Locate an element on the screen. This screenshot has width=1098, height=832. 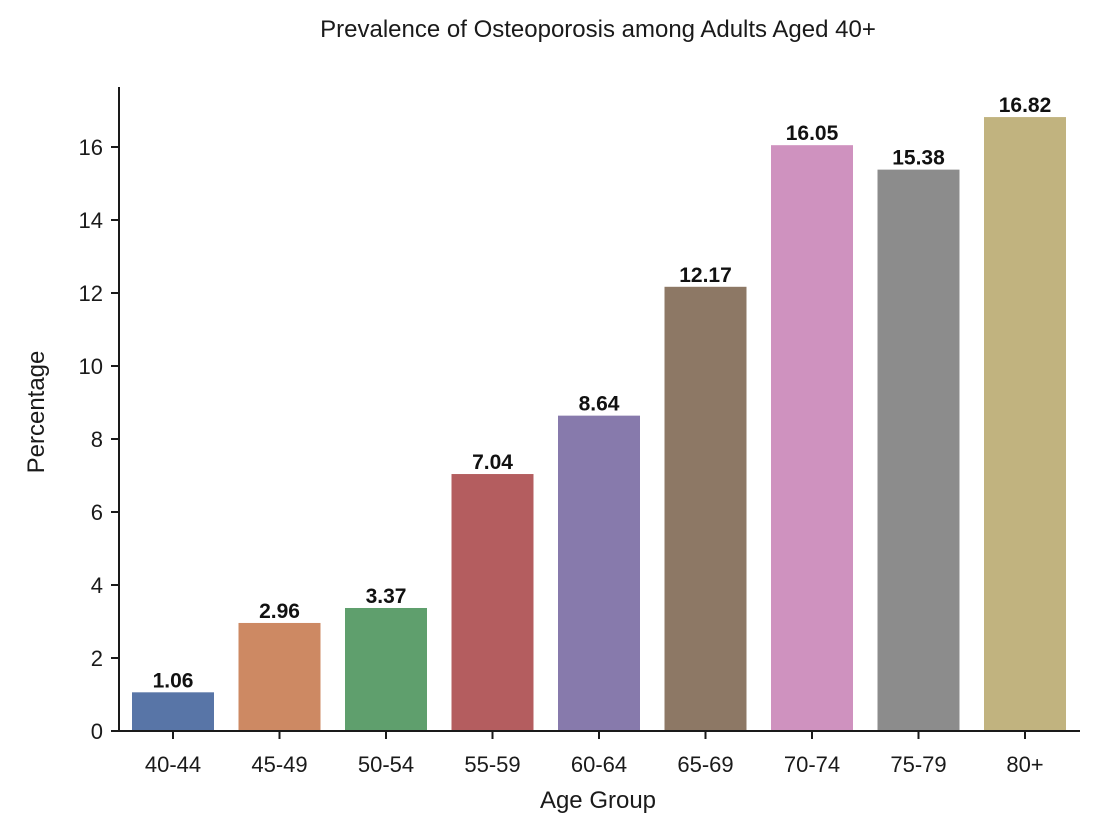
data-label-80+: 16.82 is located at coordinates (1025, 105).